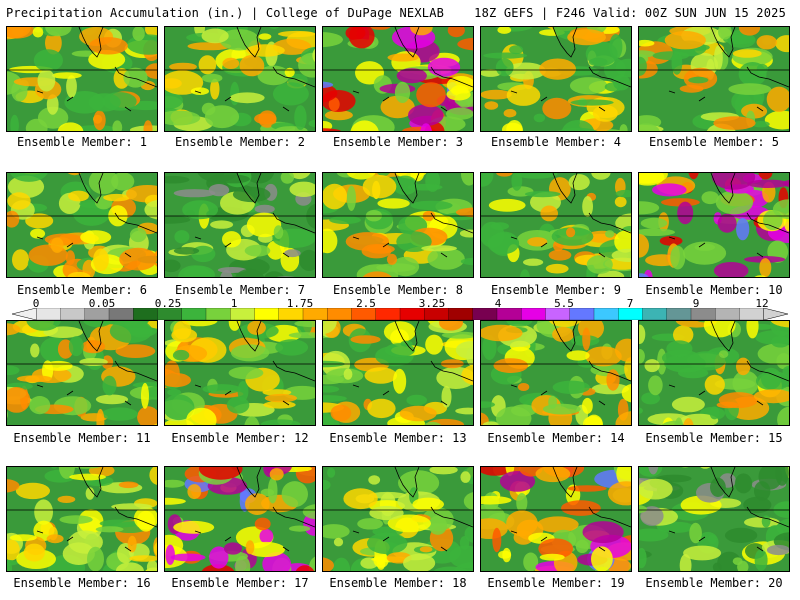 The width and height of the screenshot is (800, 600). Describe the element at coordinates (432, 303) in the screenshot. I see `legend-label: 3.25` at that location.